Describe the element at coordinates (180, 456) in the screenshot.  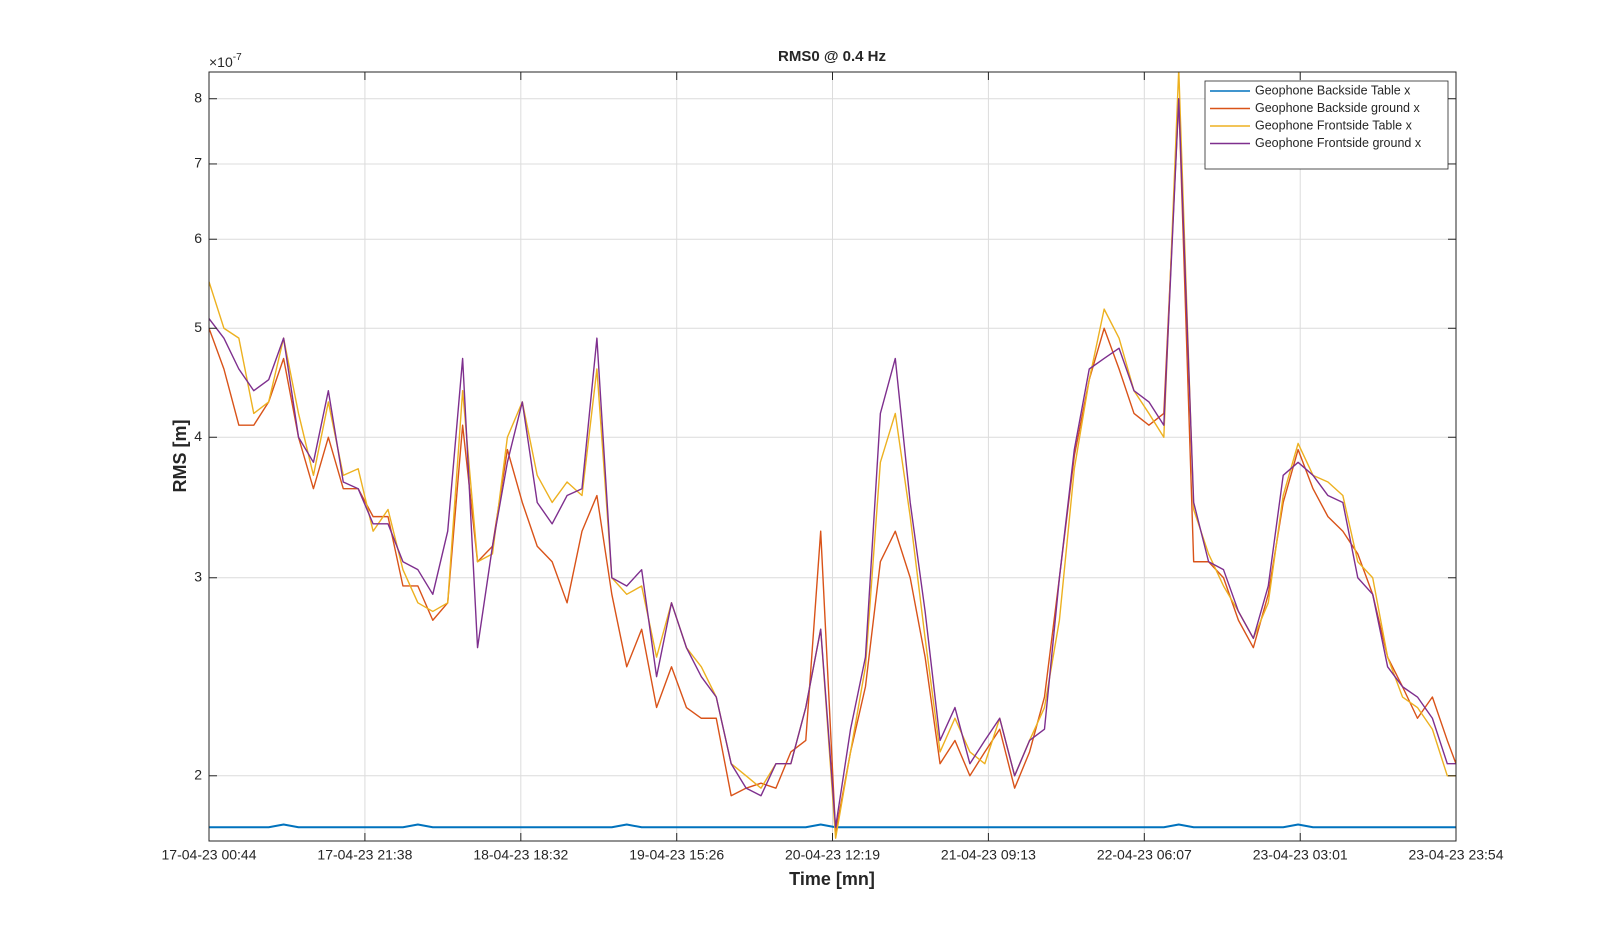
I see `y-axis-label: RMS [m]` at that location.